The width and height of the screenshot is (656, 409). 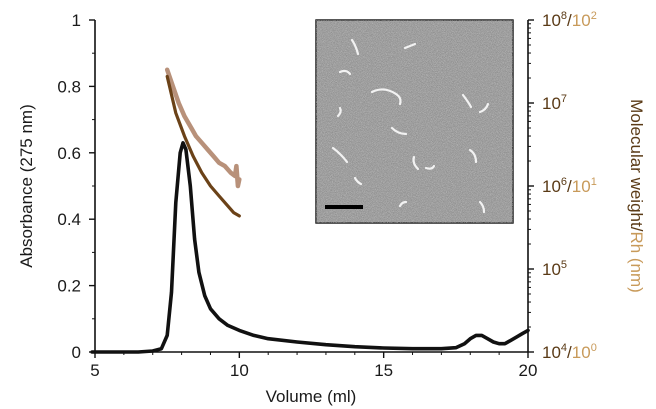 I want to click on molecular-weight-line, so click(x=203, y=146).